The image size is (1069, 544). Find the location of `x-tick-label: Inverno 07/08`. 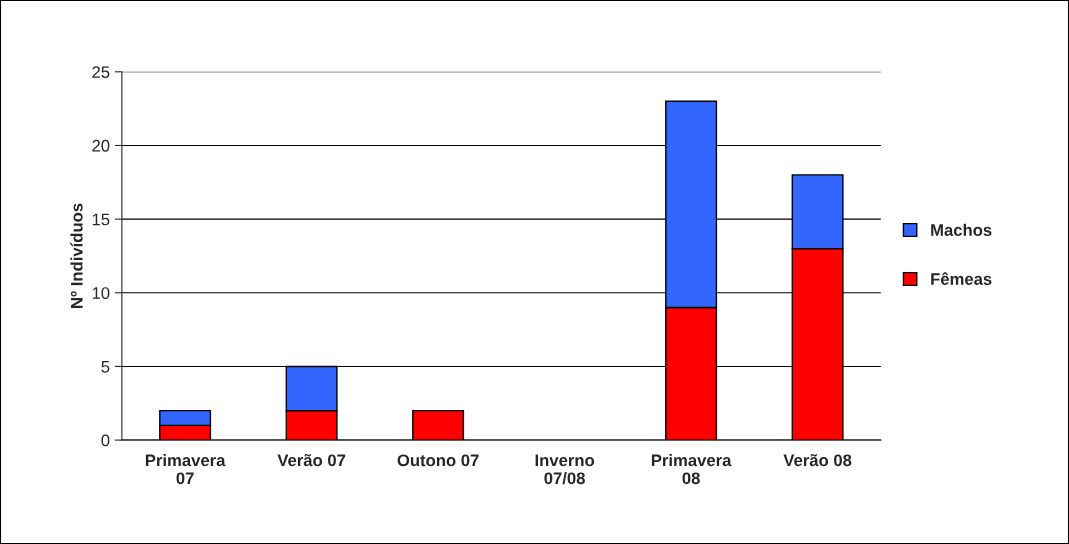

x-tick-label: Inverno 07/08 is located at coordinates (565, 469).